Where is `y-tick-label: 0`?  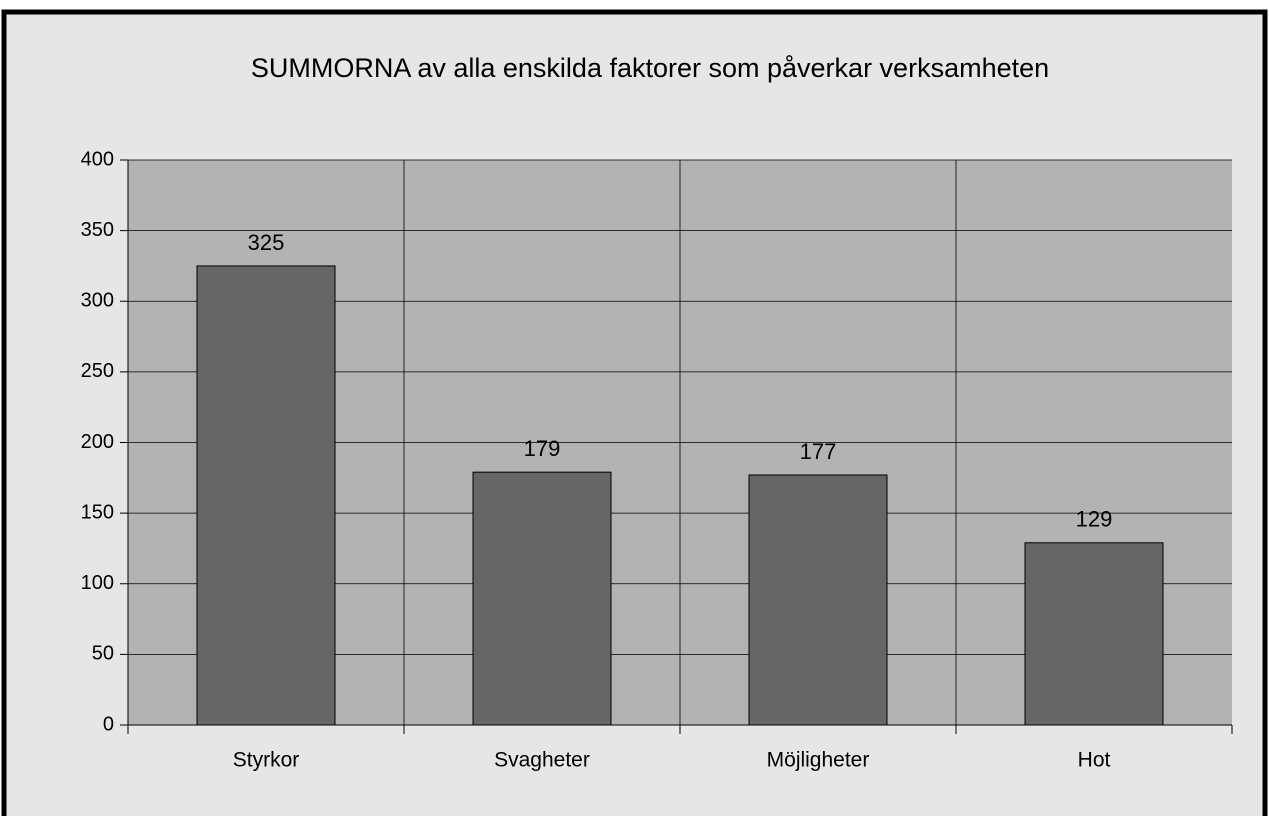 y-tick-label: 0 is located at coordinates (108, 724).